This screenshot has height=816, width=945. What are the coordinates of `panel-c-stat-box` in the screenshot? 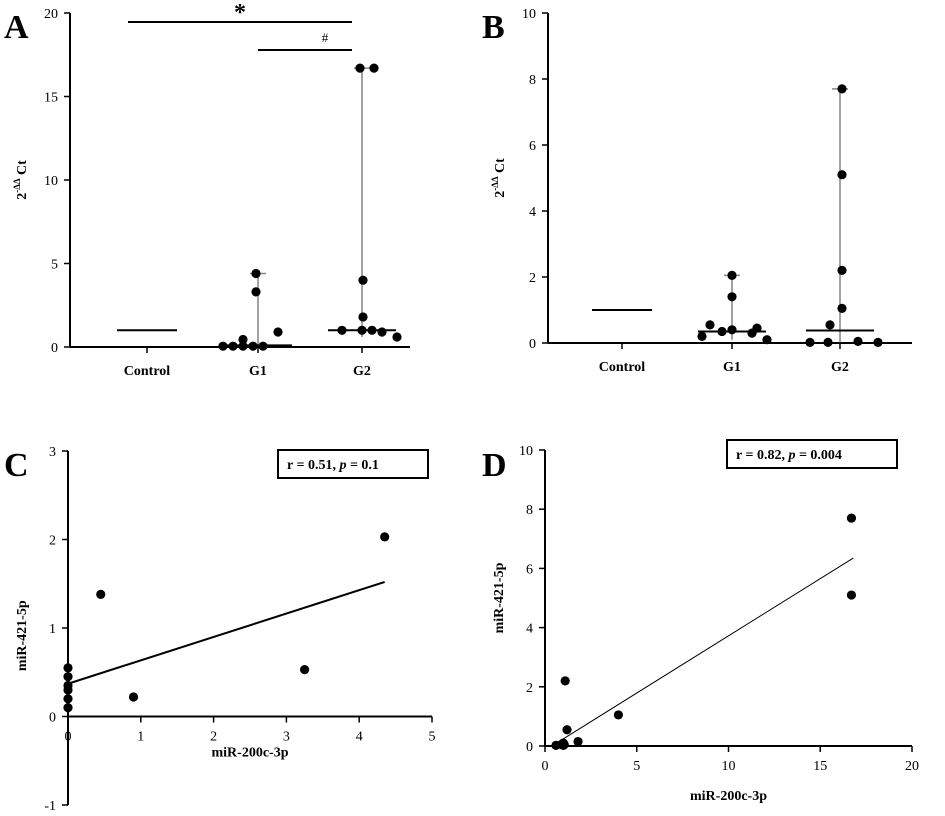 It's located at (353, 464).